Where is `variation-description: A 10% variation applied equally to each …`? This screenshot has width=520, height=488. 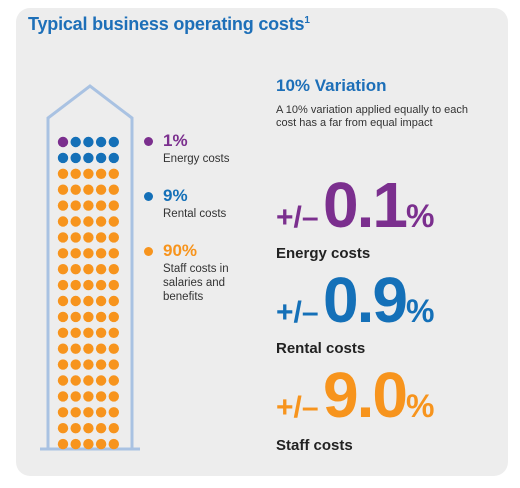
variation-description: A 10% variation applied equally to each … is located at coordinates (372, 116).